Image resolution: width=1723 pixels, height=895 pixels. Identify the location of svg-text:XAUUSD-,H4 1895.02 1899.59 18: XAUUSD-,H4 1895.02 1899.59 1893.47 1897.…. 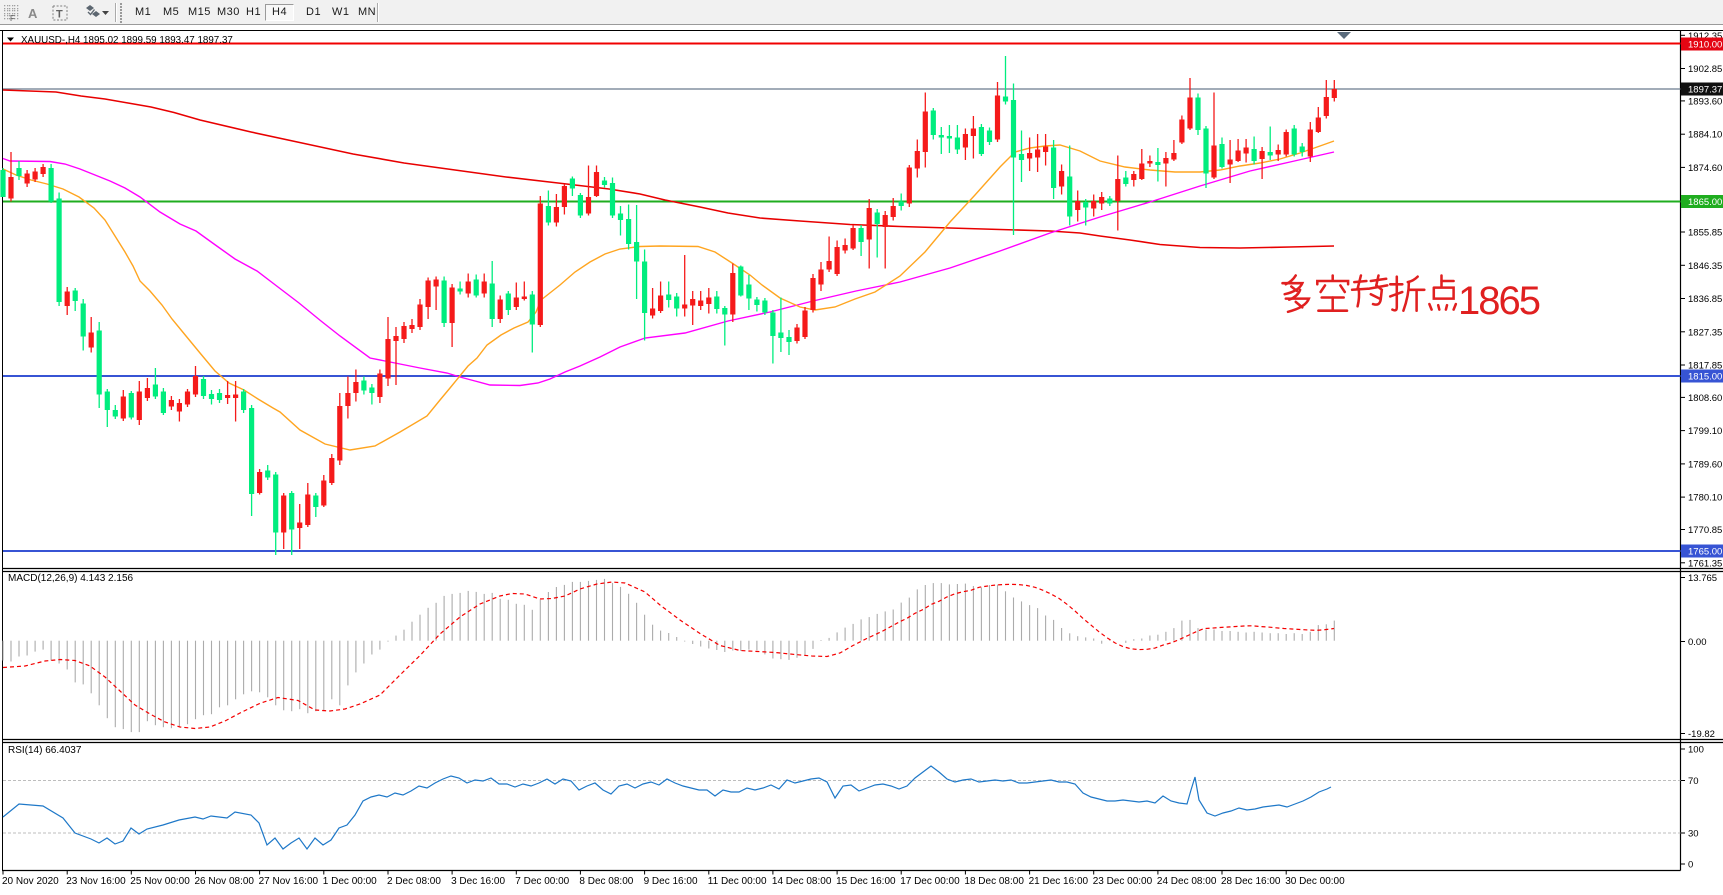
(127, 40).